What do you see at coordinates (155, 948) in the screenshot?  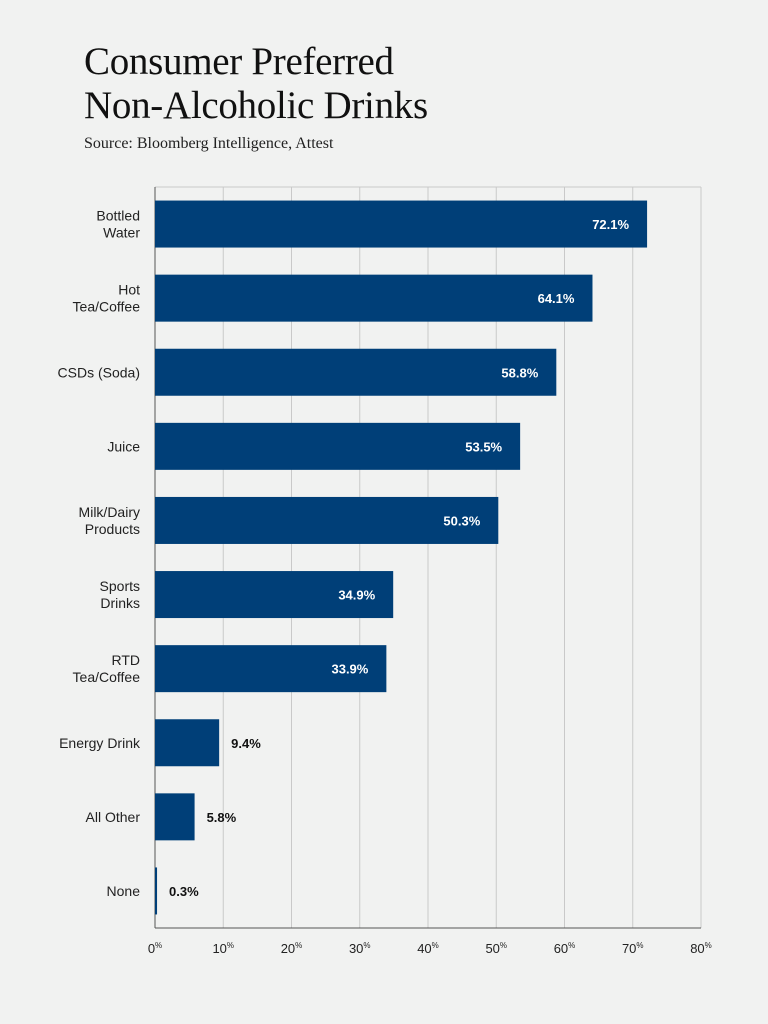 I see `x-tick-label-0: 0%` at bounding box center [155, 948].